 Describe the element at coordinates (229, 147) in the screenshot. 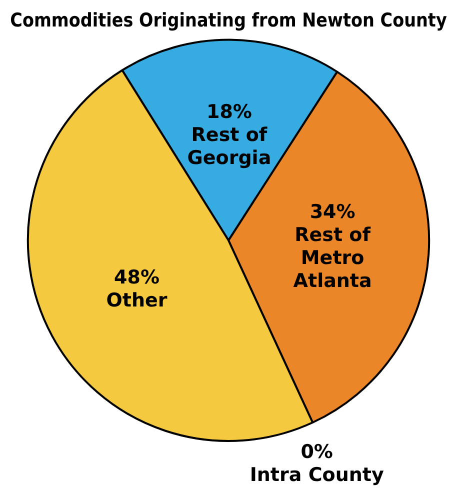

I see `slice-label: Rest of Georgia` at that location.